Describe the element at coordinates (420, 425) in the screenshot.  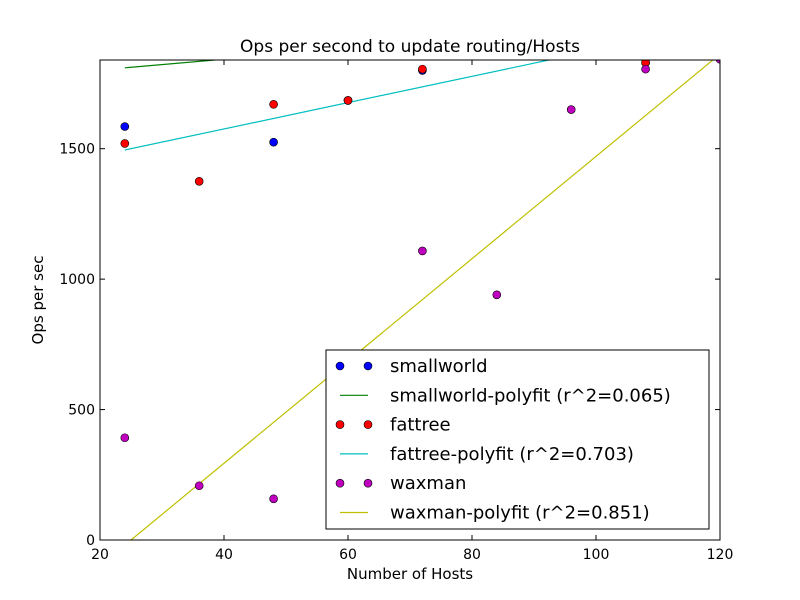
I see `legend-entry-label: fattree` at that location.